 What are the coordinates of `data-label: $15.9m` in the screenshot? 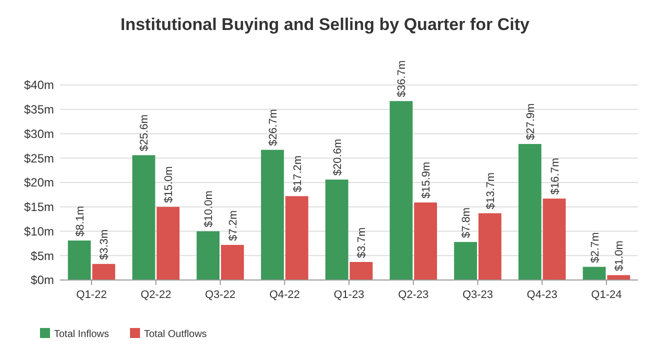 It's located at (426, 180).